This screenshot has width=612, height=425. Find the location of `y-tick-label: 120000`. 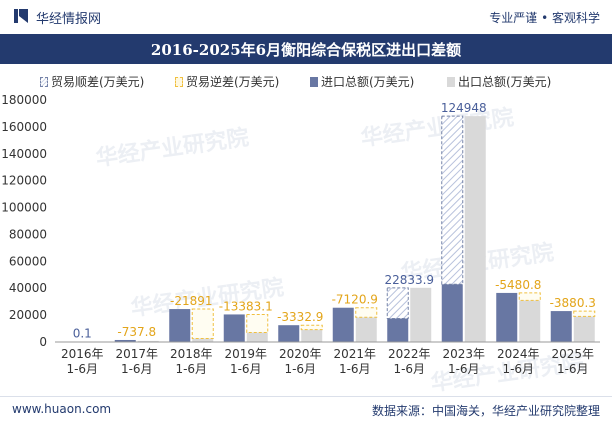

y-tick-label: 120000 is located at coordinates (24, 181).